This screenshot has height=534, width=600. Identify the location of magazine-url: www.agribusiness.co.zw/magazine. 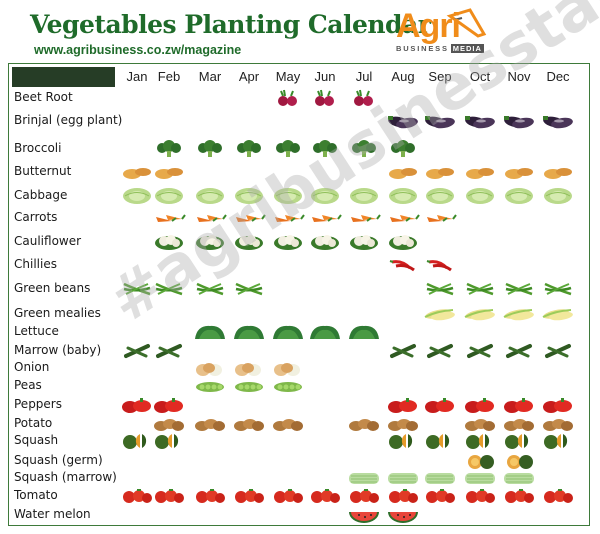
(138, 50).